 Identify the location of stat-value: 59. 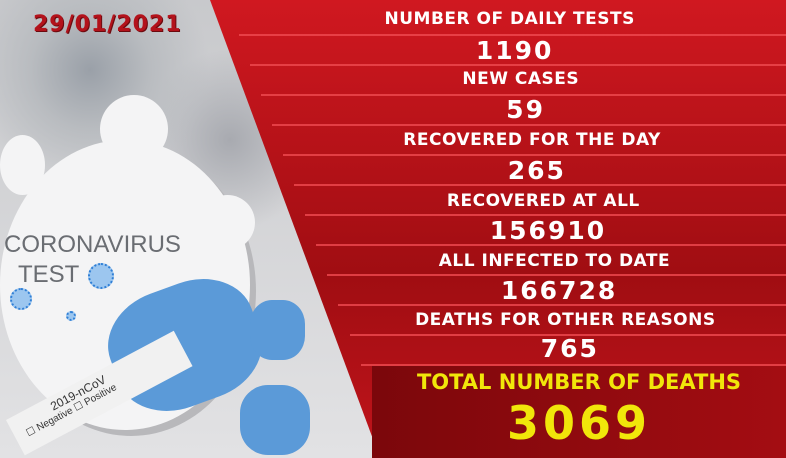
(525, 109).